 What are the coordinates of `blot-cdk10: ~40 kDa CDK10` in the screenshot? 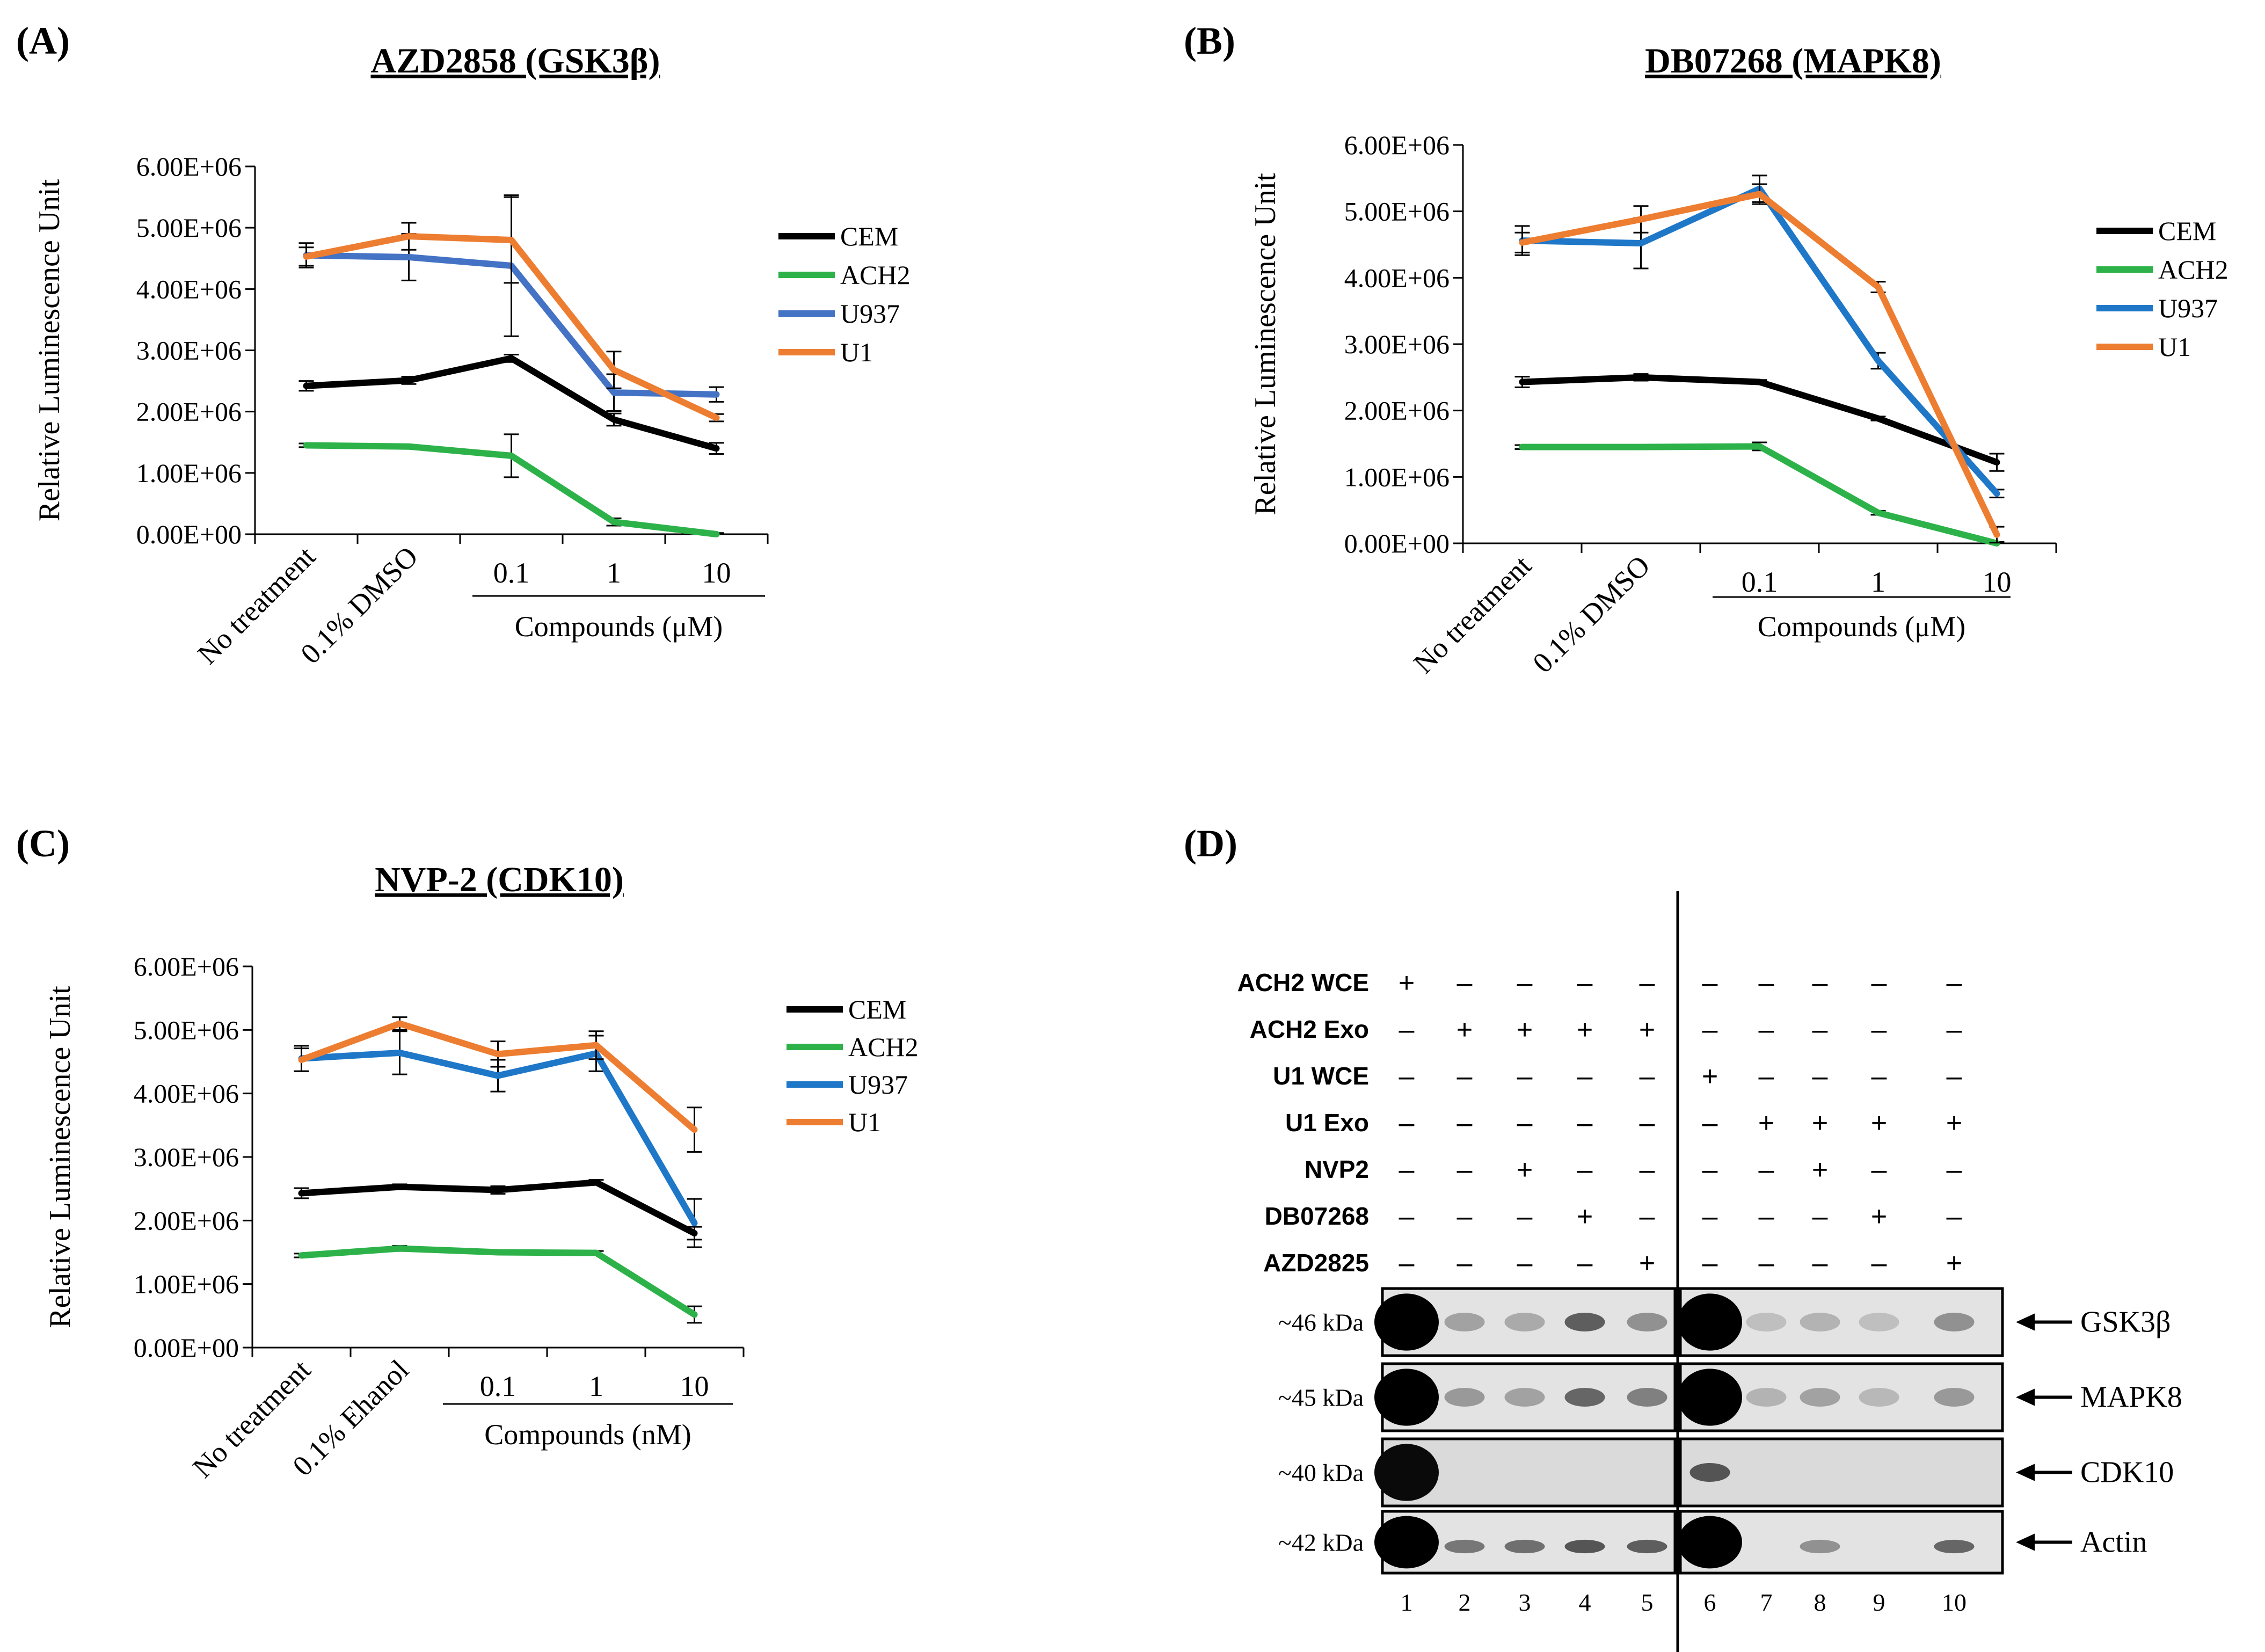 It's located at (1726, 1473).